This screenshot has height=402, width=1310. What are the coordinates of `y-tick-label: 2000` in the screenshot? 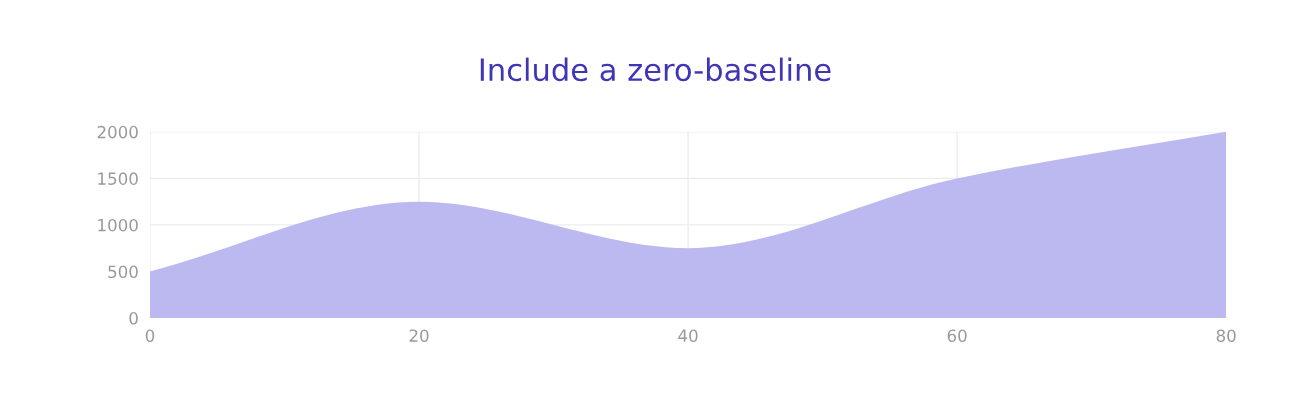 It's located at (117, 132).